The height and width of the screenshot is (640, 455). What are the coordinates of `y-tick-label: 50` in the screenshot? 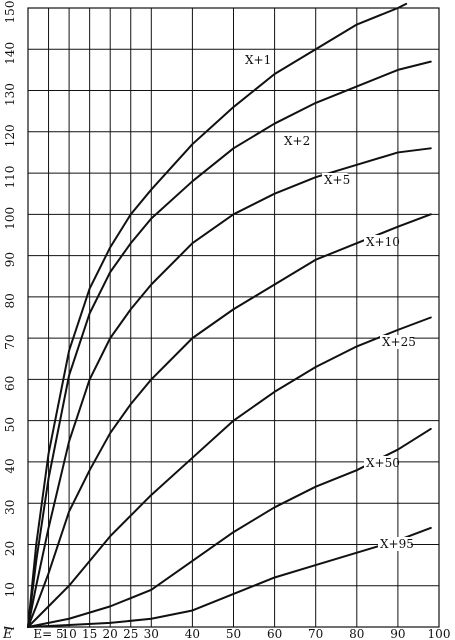 It's located at (10, 424).